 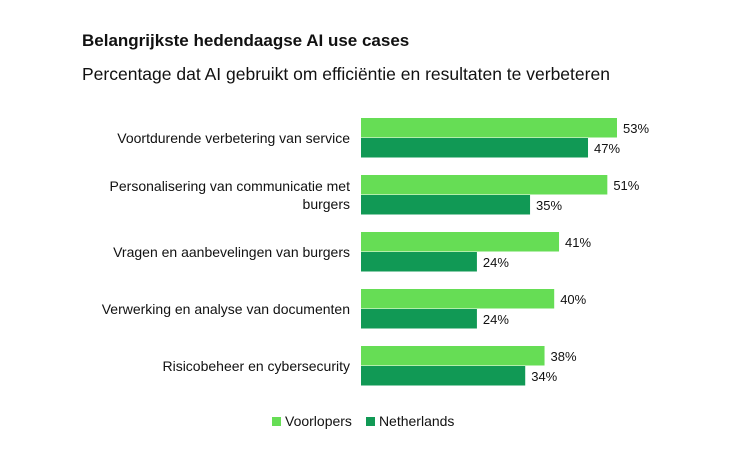 I want to click on legend-label-voorlopers: Voorlopers, so click(x=318, y=421).